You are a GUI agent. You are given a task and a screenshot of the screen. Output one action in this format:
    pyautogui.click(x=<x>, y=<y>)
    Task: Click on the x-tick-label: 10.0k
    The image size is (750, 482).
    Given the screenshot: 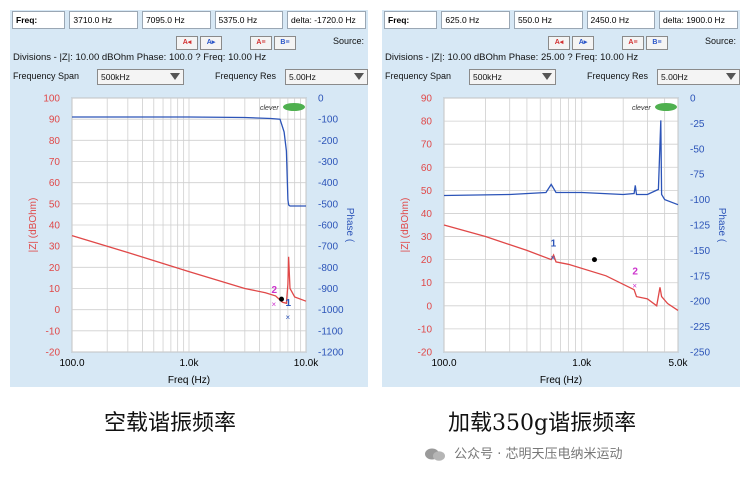 What is the action you would take?
    pyautogui.click(x=306, y=363)
    